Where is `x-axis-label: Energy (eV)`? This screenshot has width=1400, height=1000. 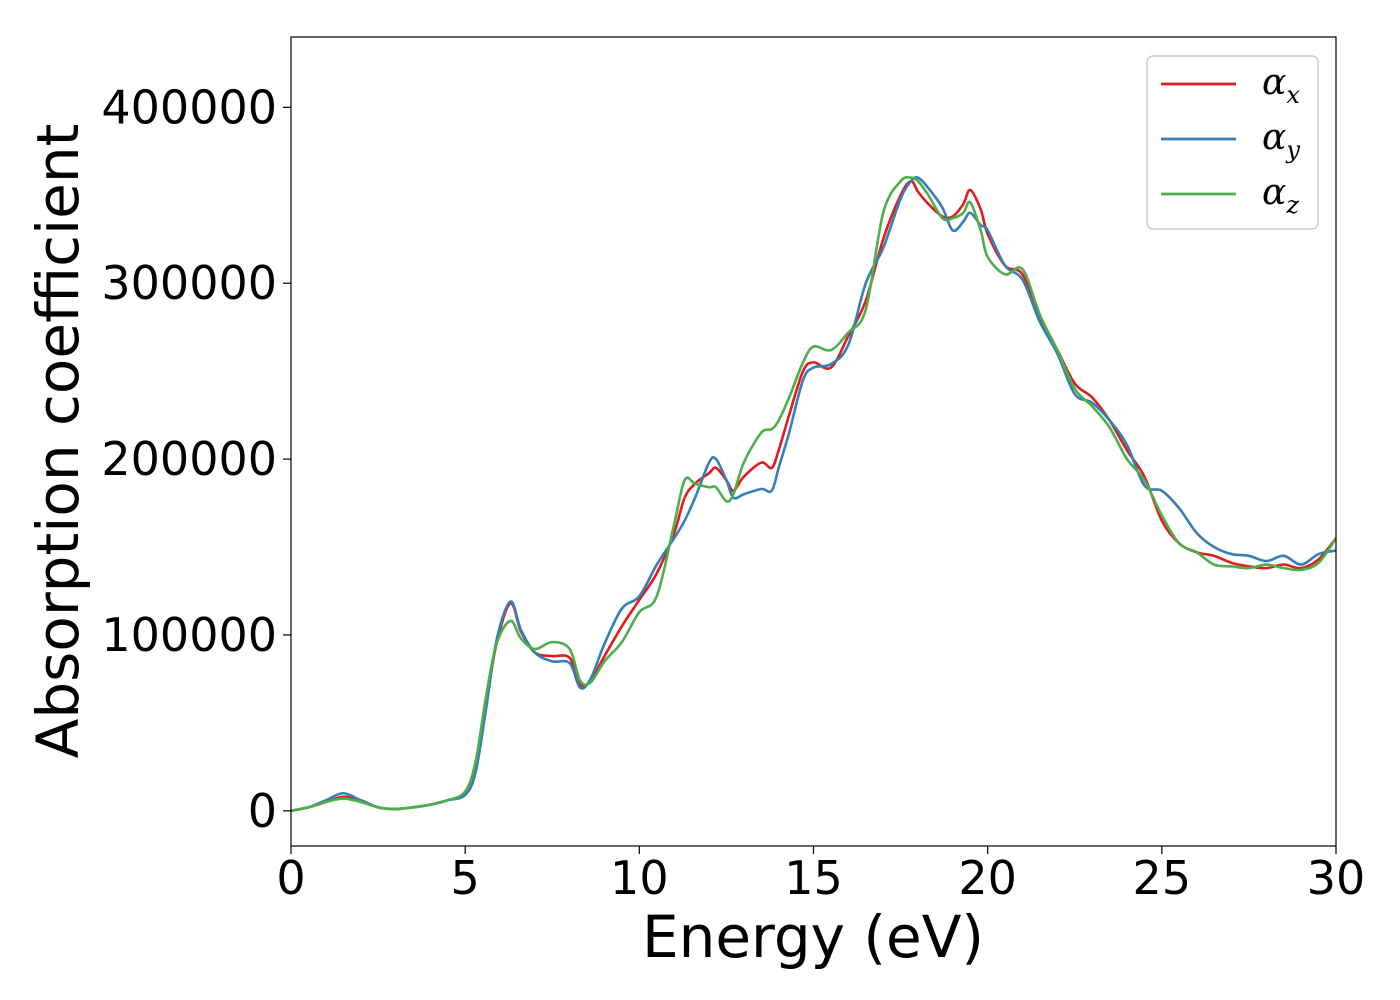 x-axis-label: Energy (eV) is located at coordinates (813, 937).